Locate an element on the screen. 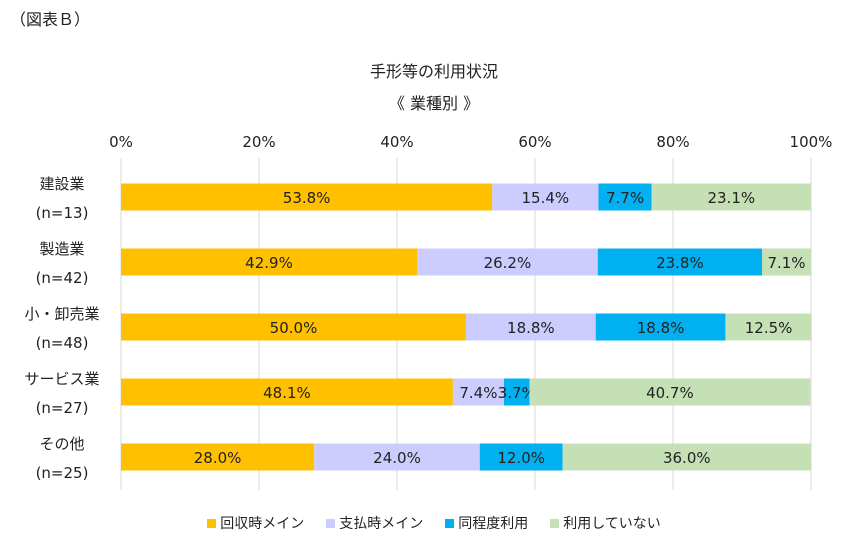 This screenshot has height=555, width=868. x-tick-label: 80% is located at coordinates (672, 142).